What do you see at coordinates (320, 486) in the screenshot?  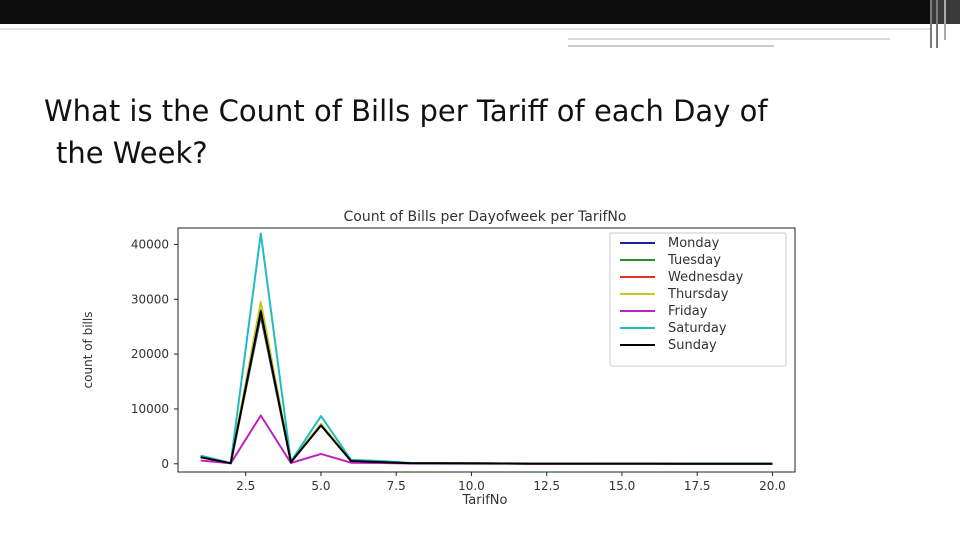 I see `x-tick-label: 5.0` at bounding box center [320, 486].